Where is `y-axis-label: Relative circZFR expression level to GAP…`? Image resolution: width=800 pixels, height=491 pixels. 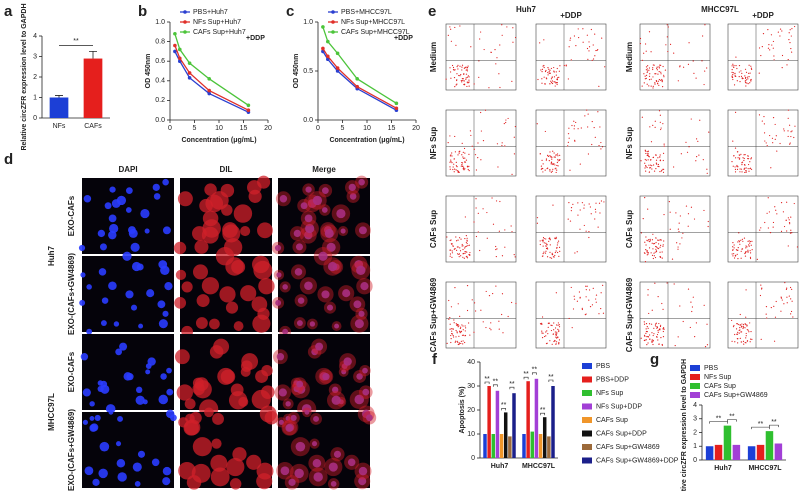
y-axis-label: Relative circZFR expression level to GAP… is located at coordinates (24, 76).